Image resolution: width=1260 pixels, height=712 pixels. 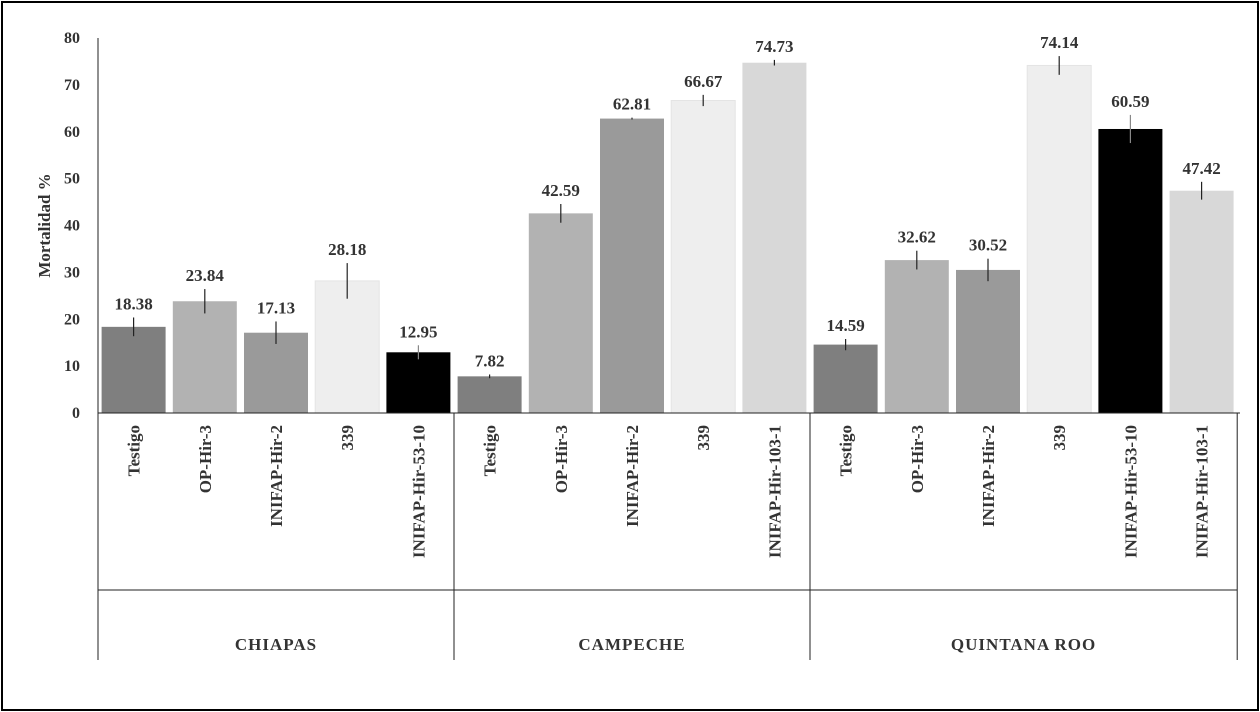 What do you see at coordinates (72, 226) in the screenshot?
I see `y-tick-label: 40` at bounding box center [72, 226].